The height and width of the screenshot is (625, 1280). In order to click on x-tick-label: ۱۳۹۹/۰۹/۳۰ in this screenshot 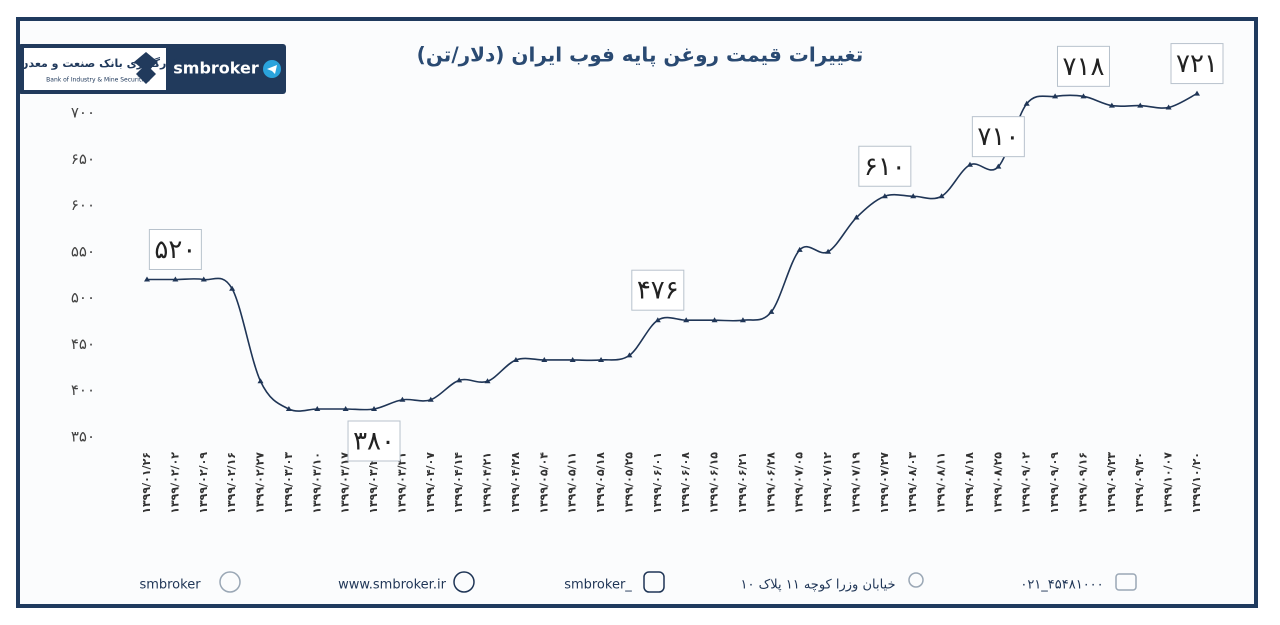, I will do `click(1139, 483)`.